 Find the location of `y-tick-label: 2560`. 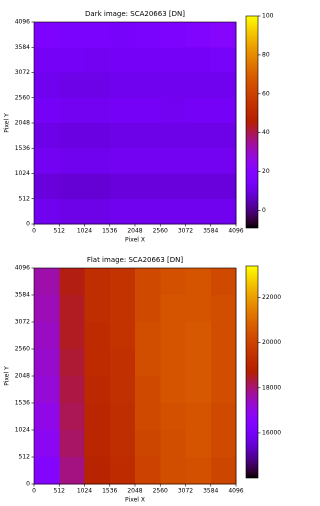

y-tick-label: 2560 is located at coordinates (22, 349).